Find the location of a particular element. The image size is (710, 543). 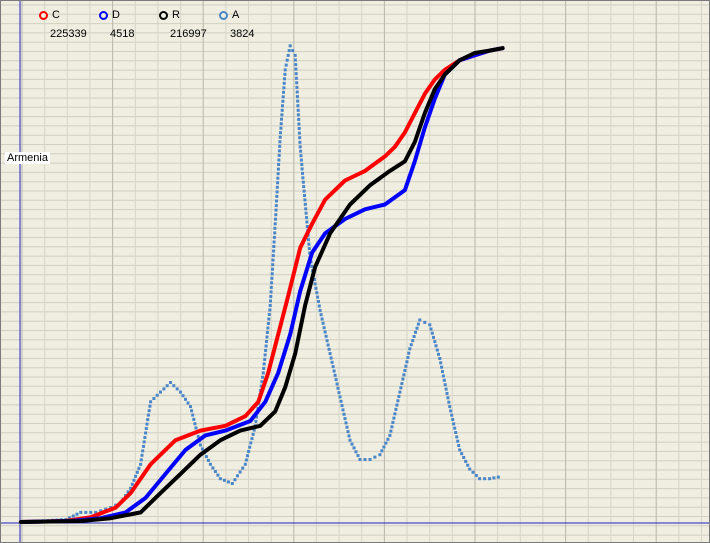

legend-marker-a-icon is located at coordinates (223, 15).